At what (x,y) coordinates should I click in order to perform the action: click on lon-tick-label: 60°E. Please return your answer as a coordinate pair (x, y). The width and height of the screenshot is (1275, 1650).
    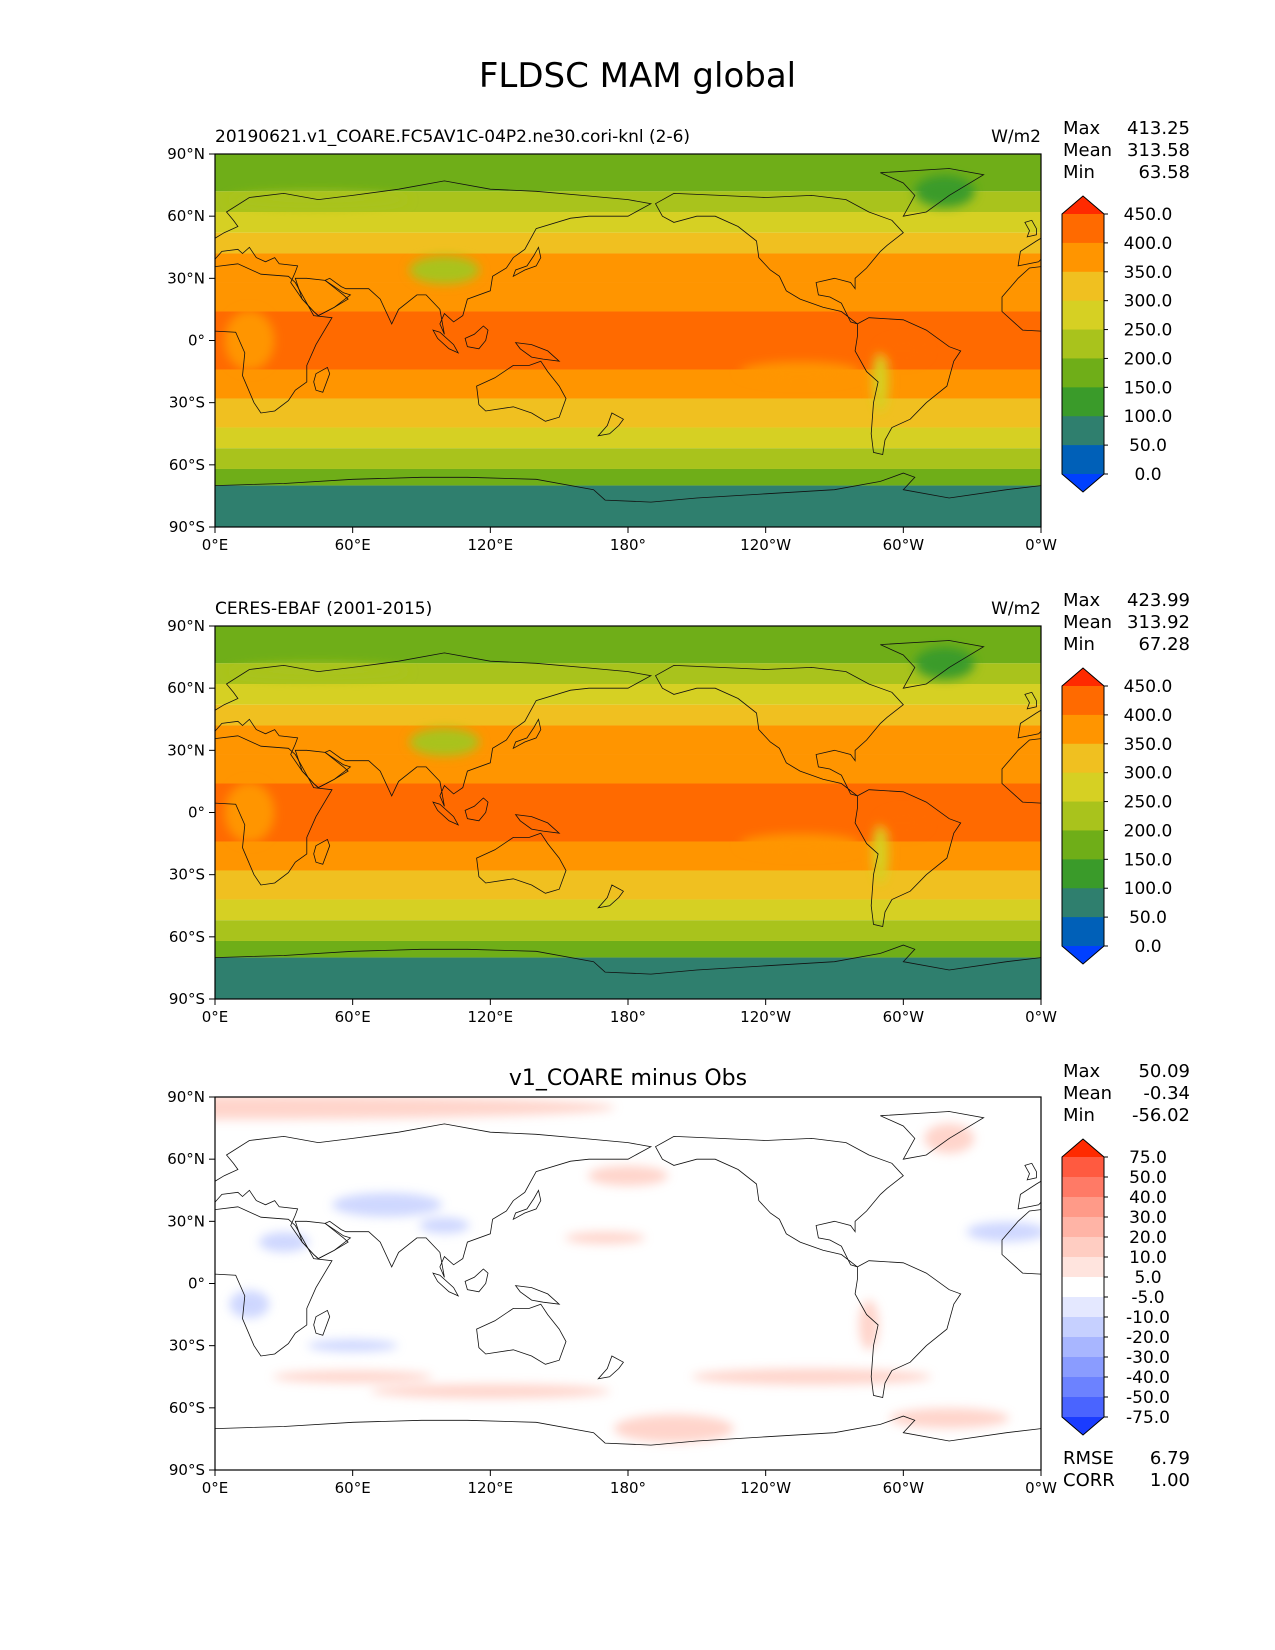
    Looking at the image, I should click on (353, 1017).